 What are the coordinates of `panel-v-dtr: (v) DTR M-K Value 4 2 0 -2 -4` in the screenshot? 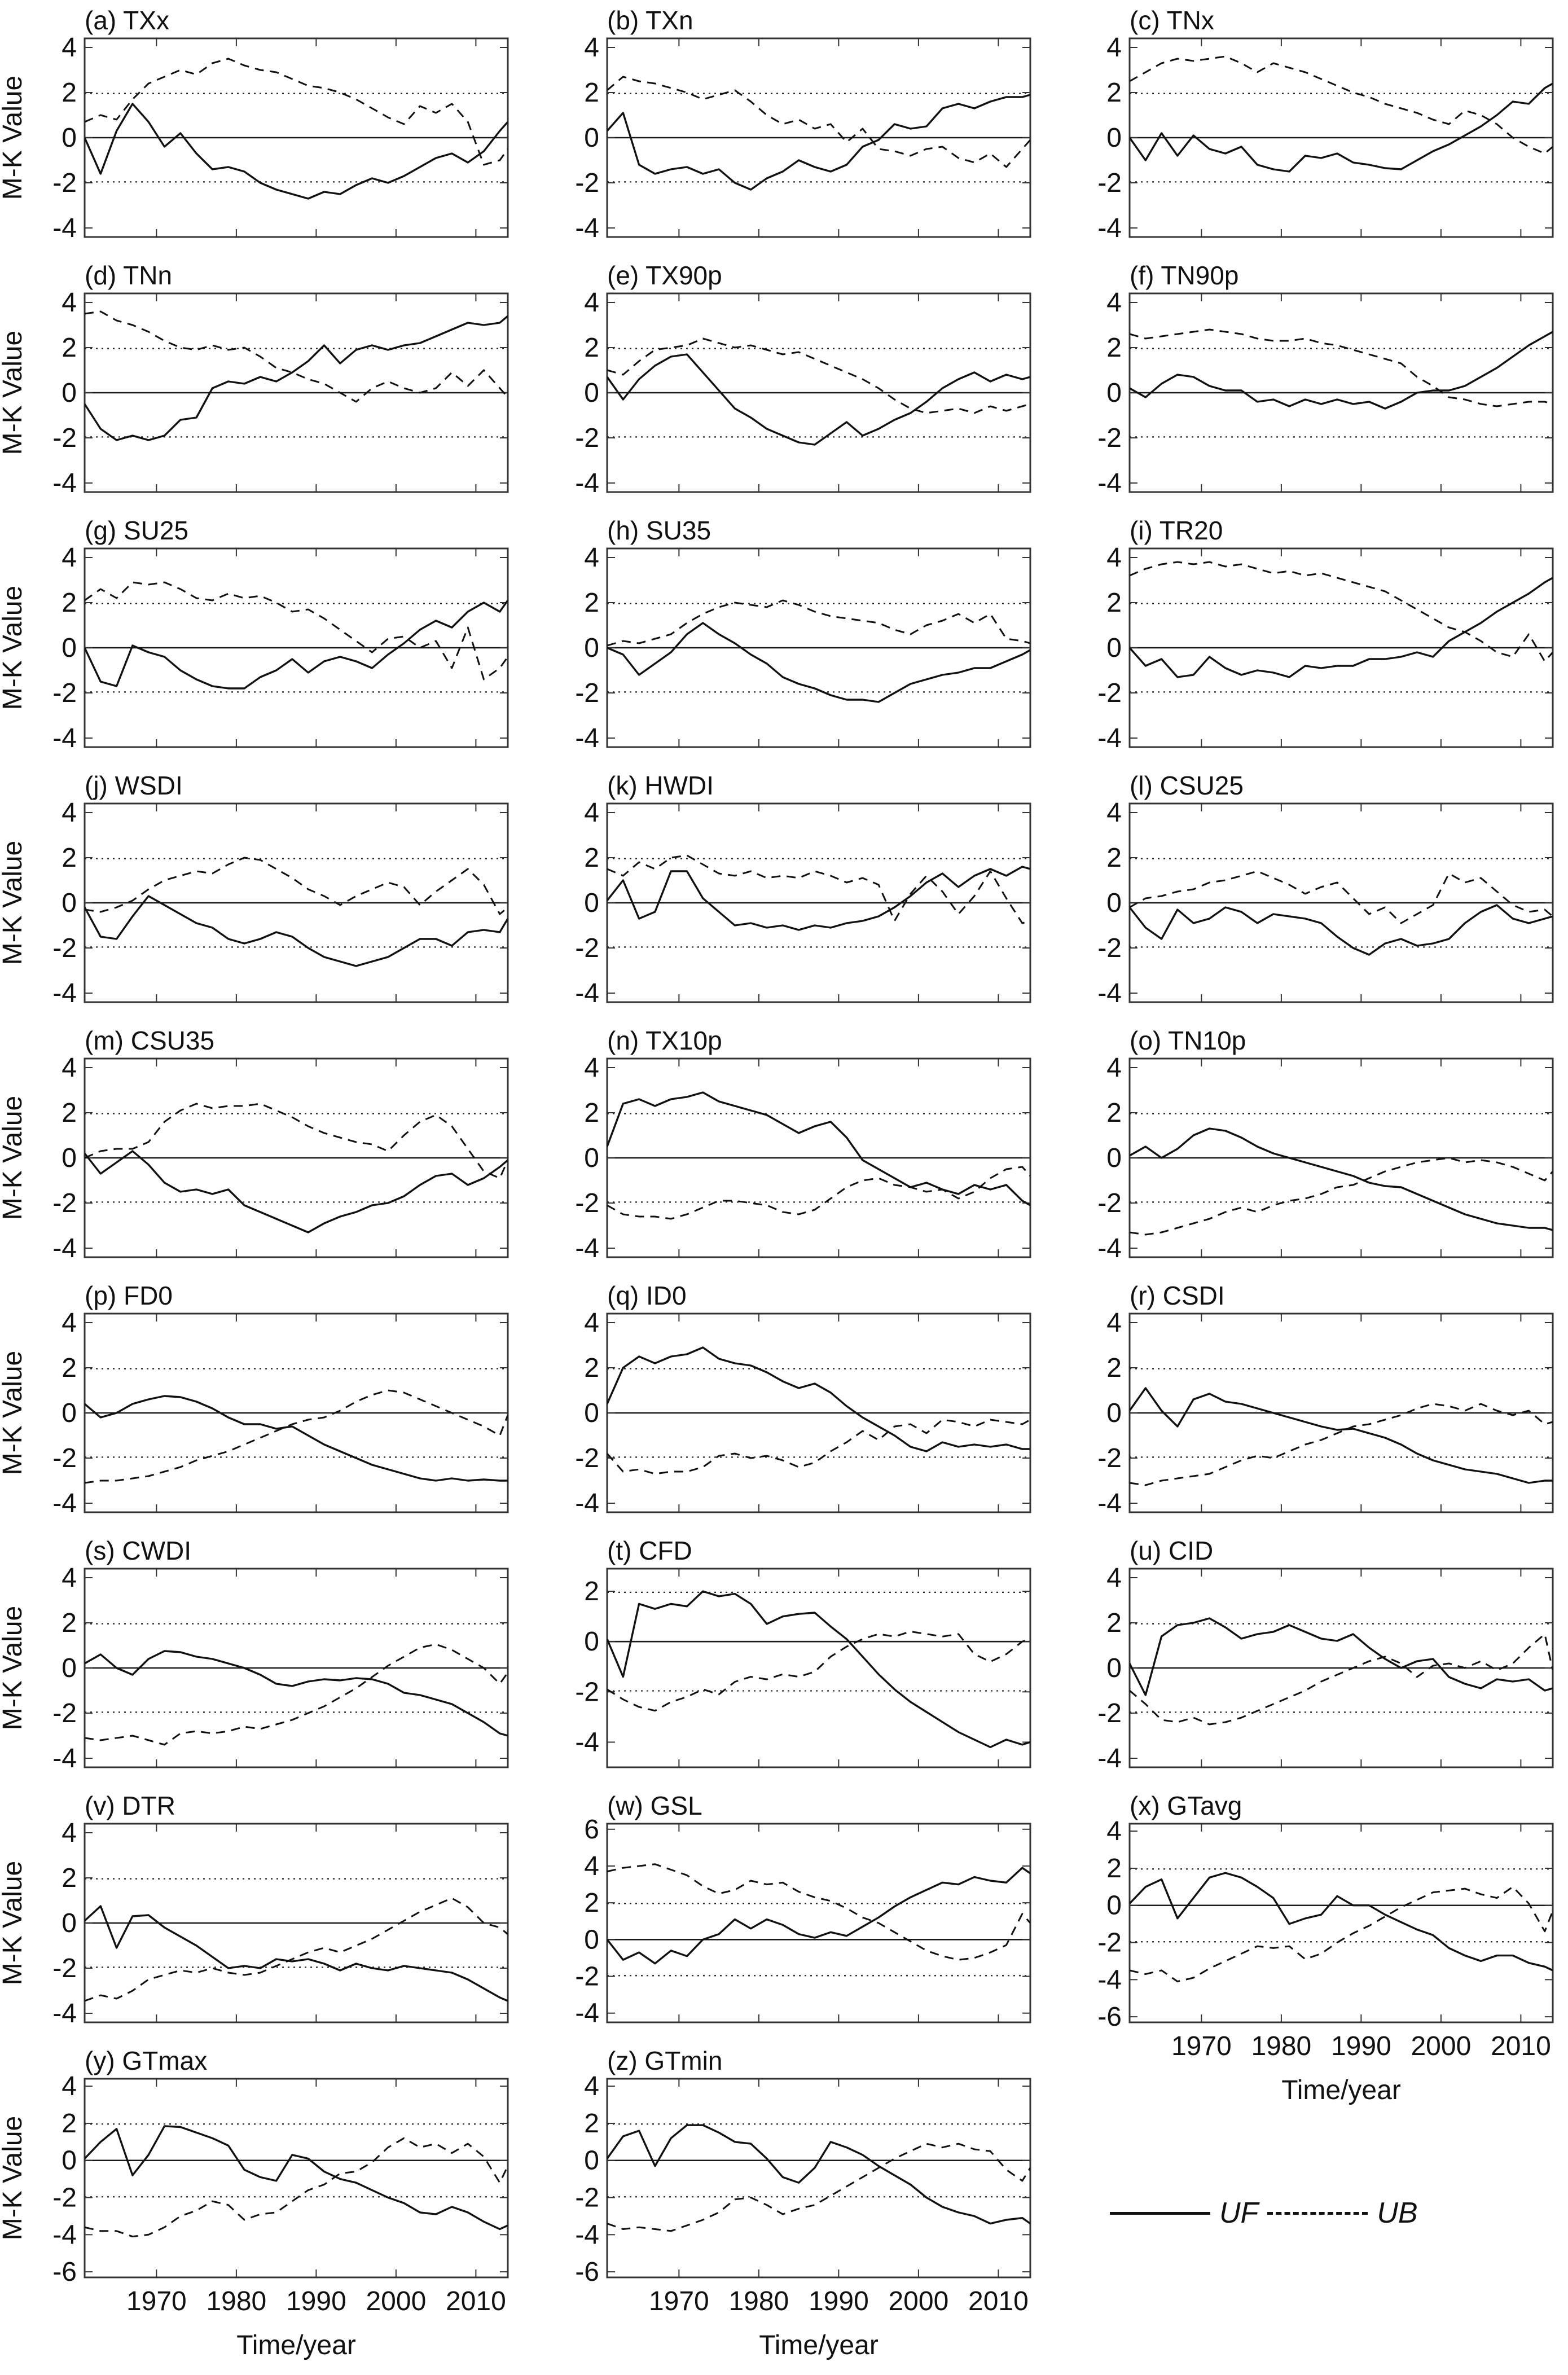 It's located at (261, 1917).